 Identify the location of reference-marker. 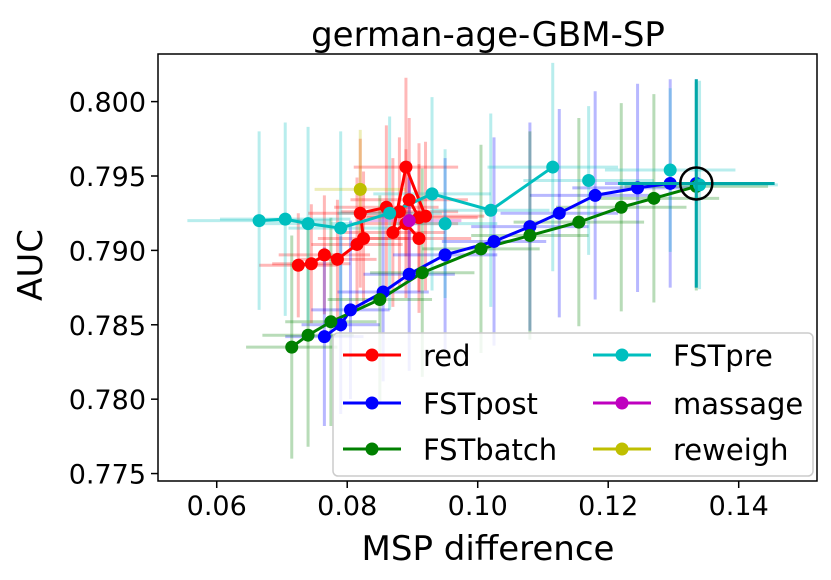
(696, 183).